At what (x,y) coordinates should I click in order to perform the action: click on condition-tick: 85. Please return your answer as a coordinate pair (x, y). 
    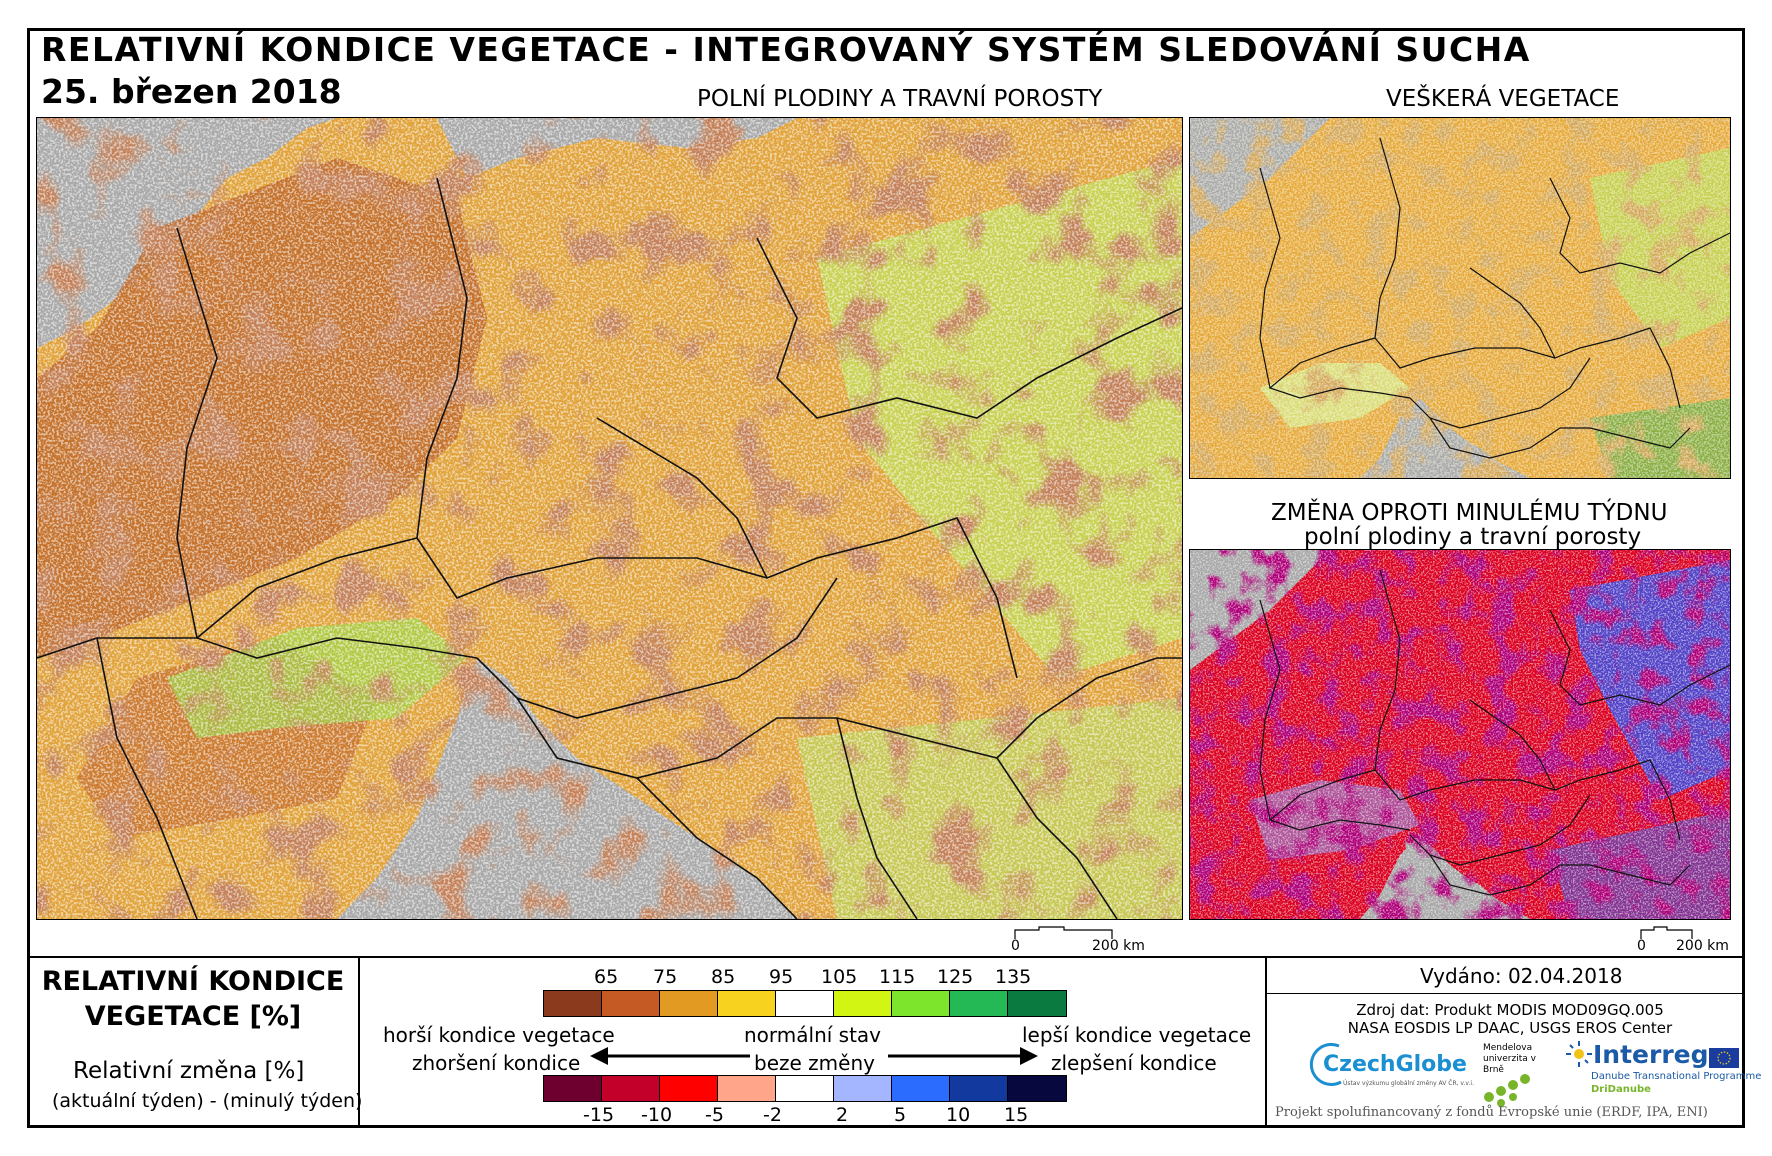
    Looking at the image, I should click on (723, 977).